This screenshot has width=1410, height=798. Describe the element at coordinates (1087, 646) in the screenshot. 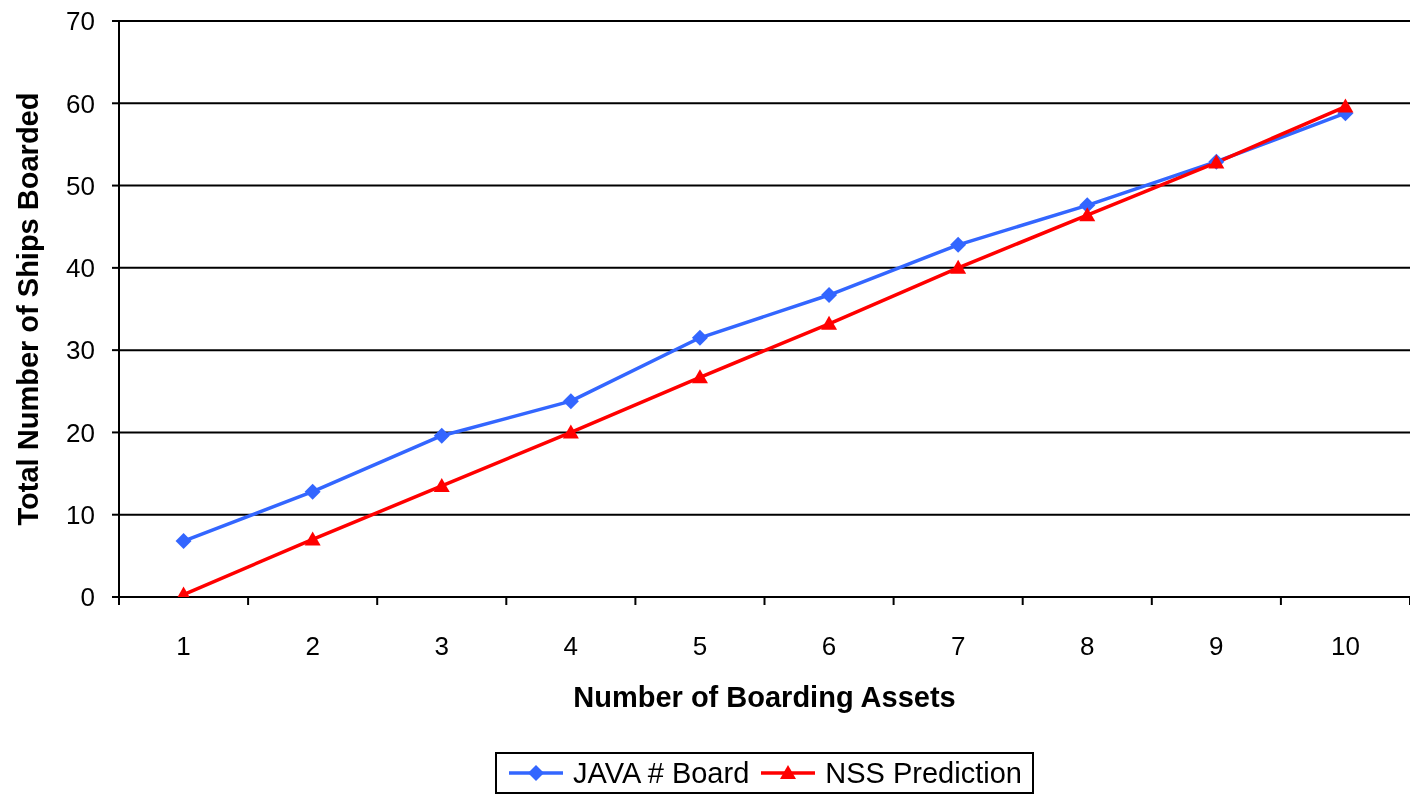

I see `x-tick-label: 8` at that location.